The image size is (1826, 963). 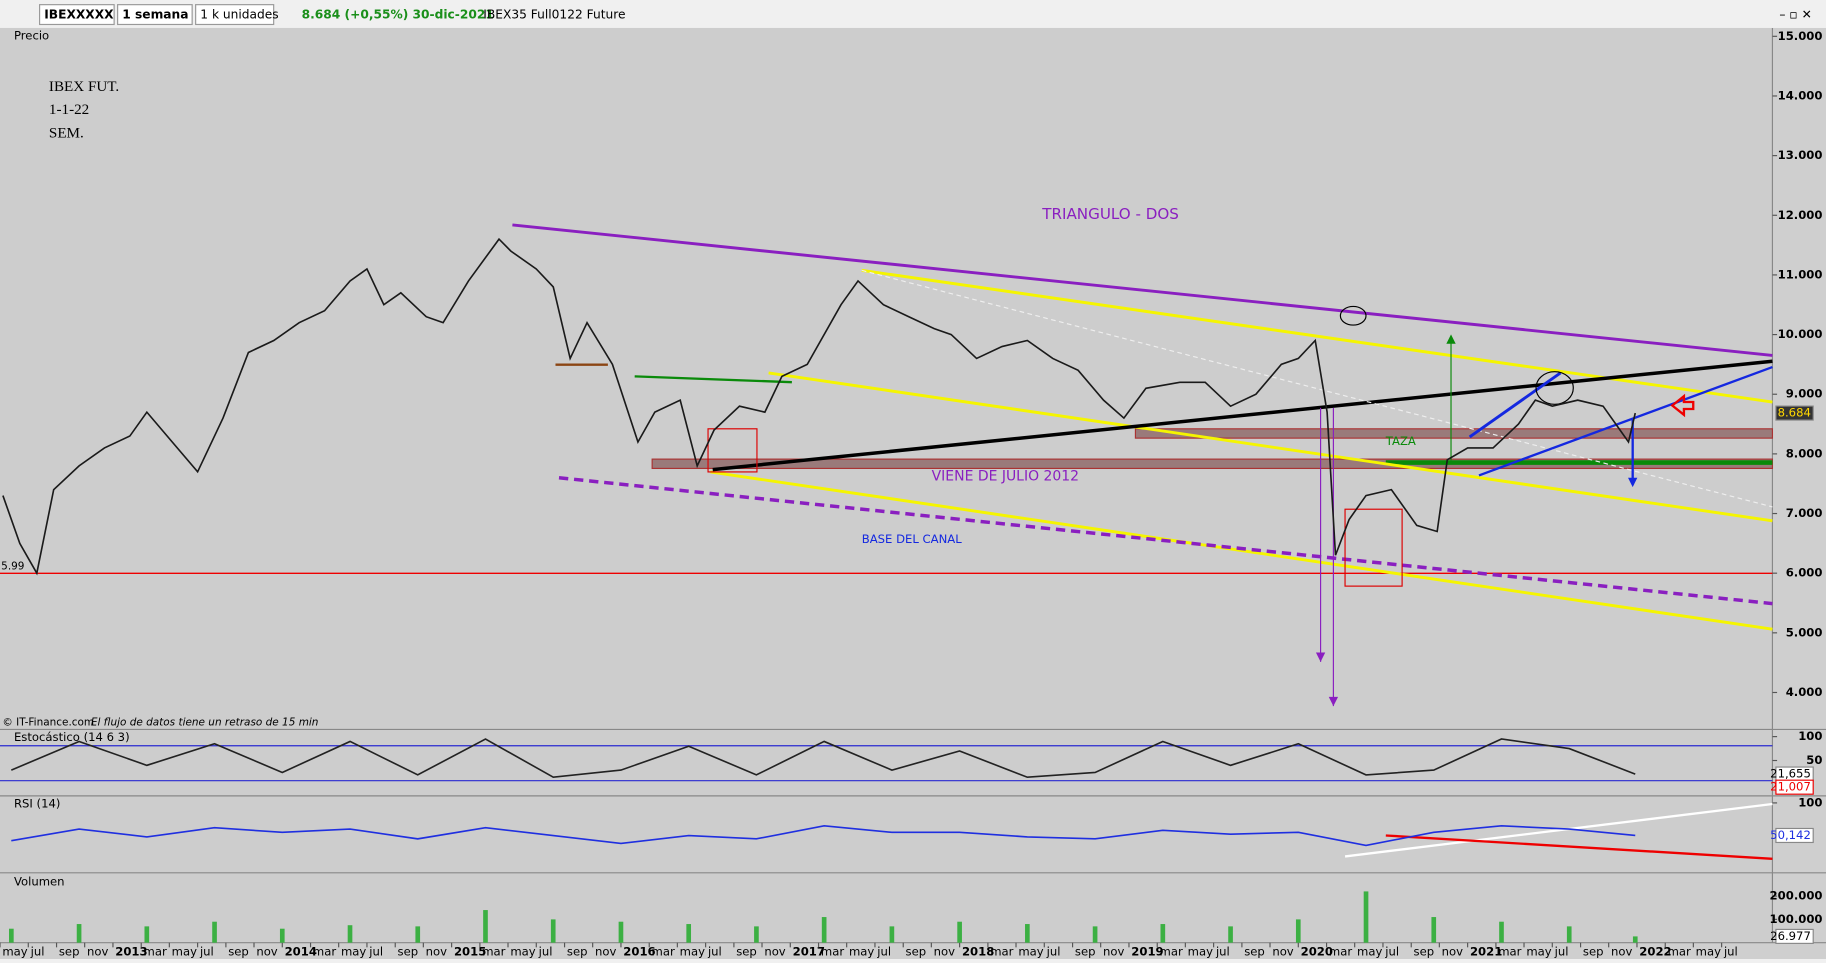 What do you see at coordinates (239, 15) in the screenshot?
I see `units: 1 k unidades` at bounding box center [239, 15].